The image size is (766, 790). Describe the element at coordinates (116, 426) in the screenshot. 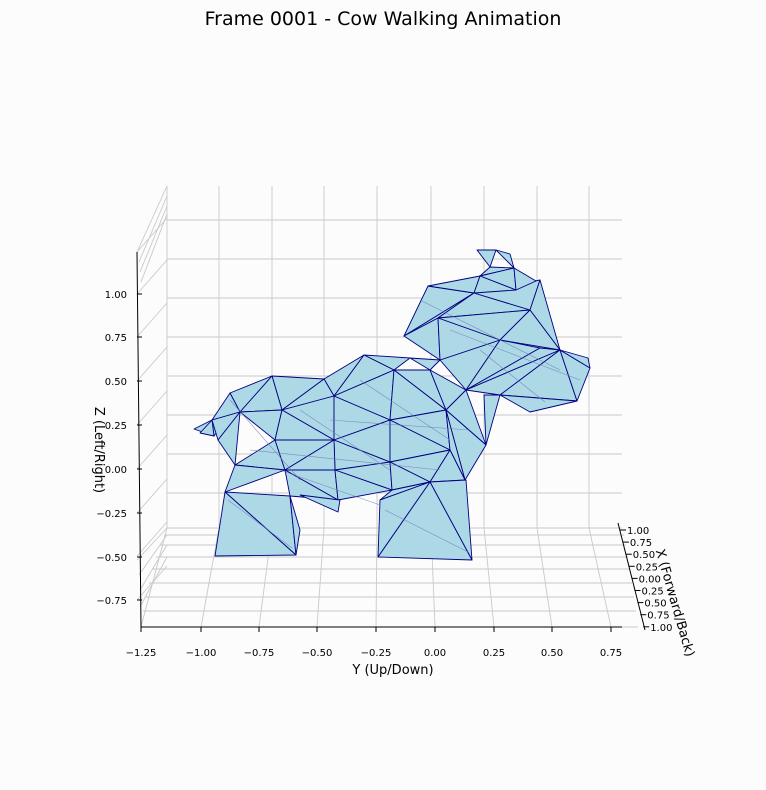

I see `z-tick-label: 0.25` at that location.